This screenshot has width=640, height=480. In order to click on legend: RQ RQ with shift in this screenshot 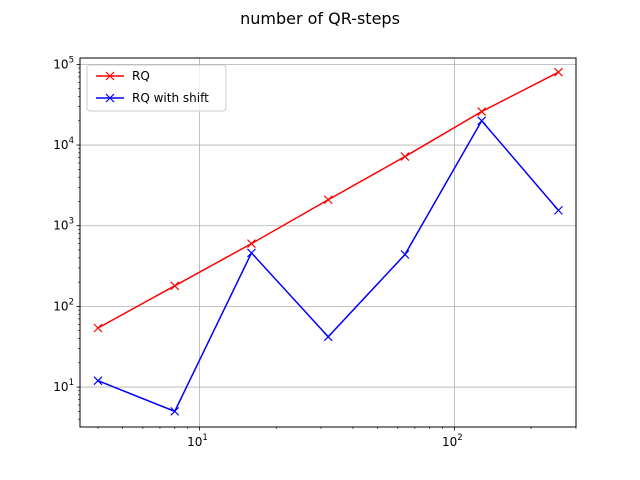, I will do `click(156, 88)`.